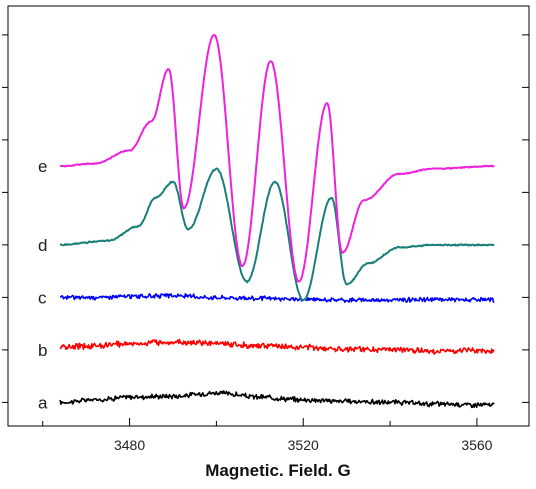 Image resolution: width=536 pixels, height=489 pixels. What do you see at coordinates (43, 402) in the screenshot?
I see `trace-label-a: a` at bounding box center [43, 402].